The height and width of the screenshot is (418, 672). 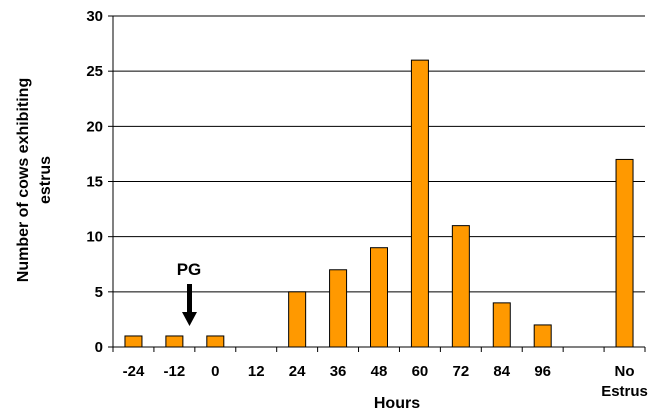 I want to click on pg-annotation: PG, so click(x=189, y=293).